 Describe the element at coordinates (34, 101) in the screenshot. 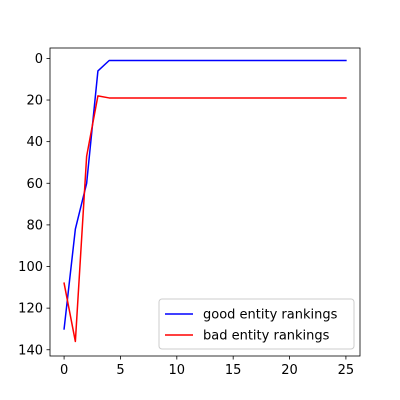

I see `y-tick-label: 20` at that location.